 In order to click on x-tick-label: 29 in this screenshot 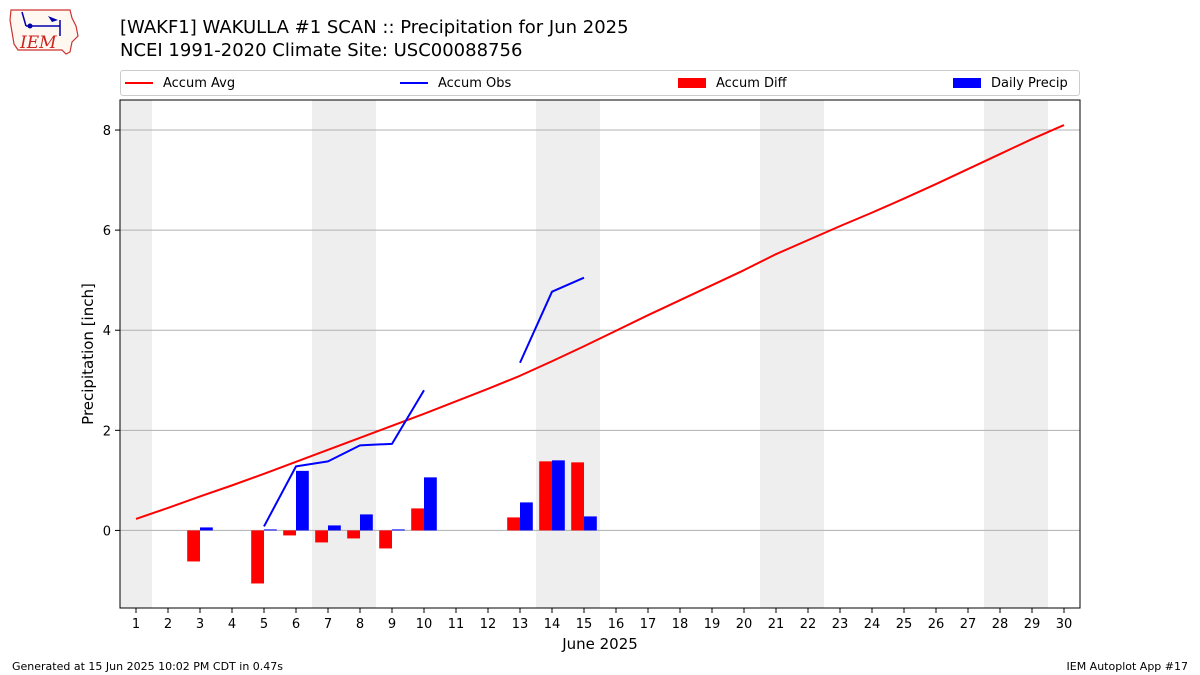, I will do `click(1032, 624)`.